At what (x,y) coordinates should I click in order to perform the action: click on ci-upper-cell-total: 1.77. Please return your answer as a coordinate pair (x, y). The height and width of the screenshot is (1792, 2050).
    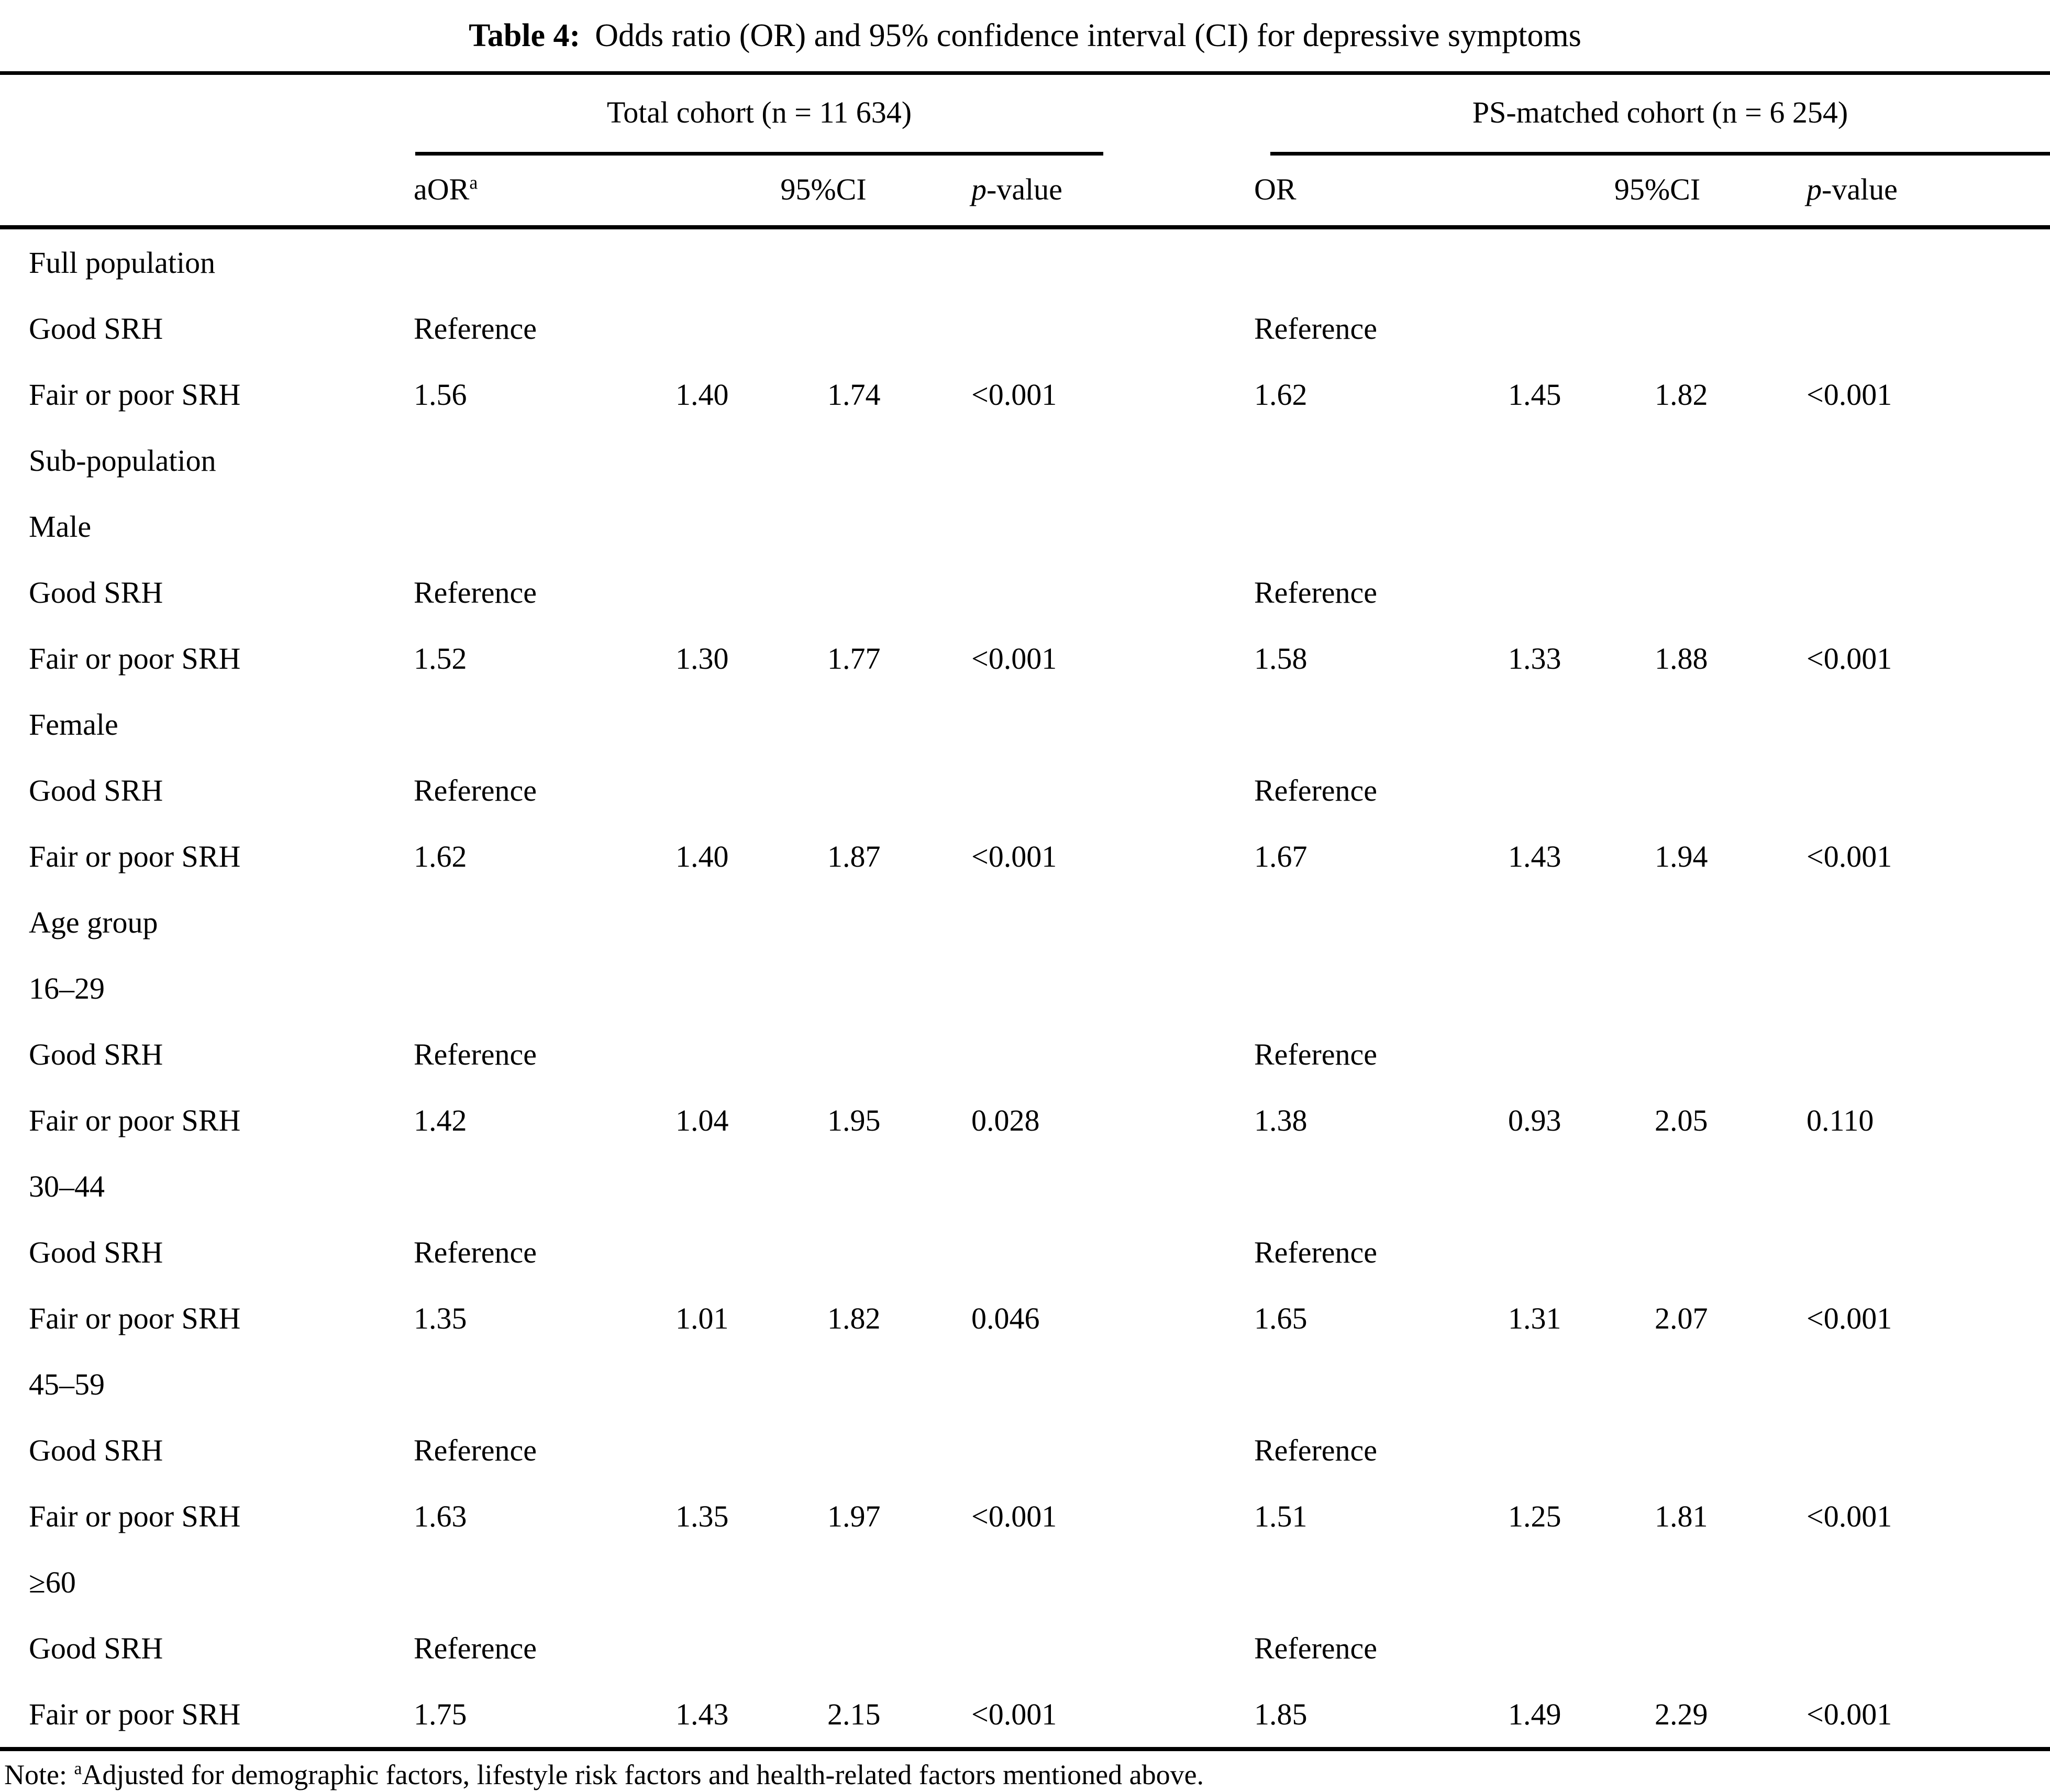
    Looking at the image, I should click on (854, 658).